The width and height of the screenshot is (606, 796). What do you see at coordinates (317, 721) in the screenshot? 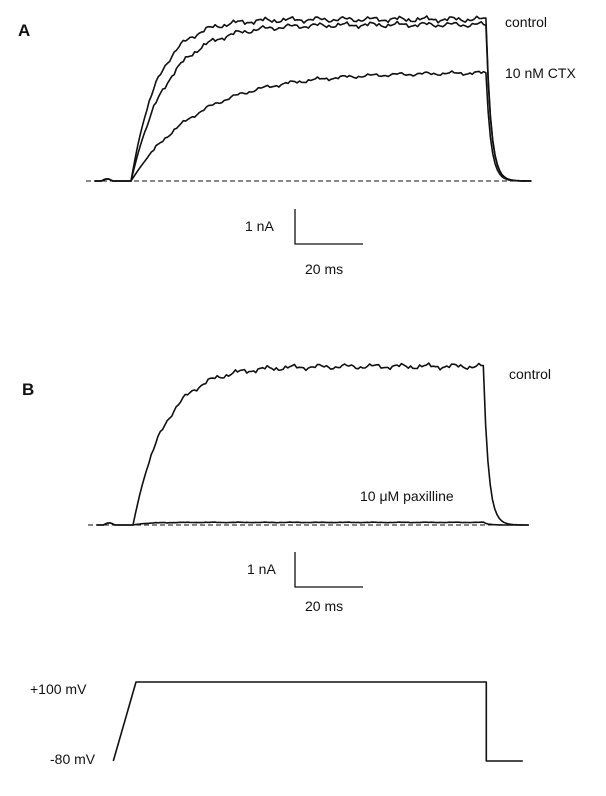
I see `voltage-step-trace` at bounding box center [317, 721].